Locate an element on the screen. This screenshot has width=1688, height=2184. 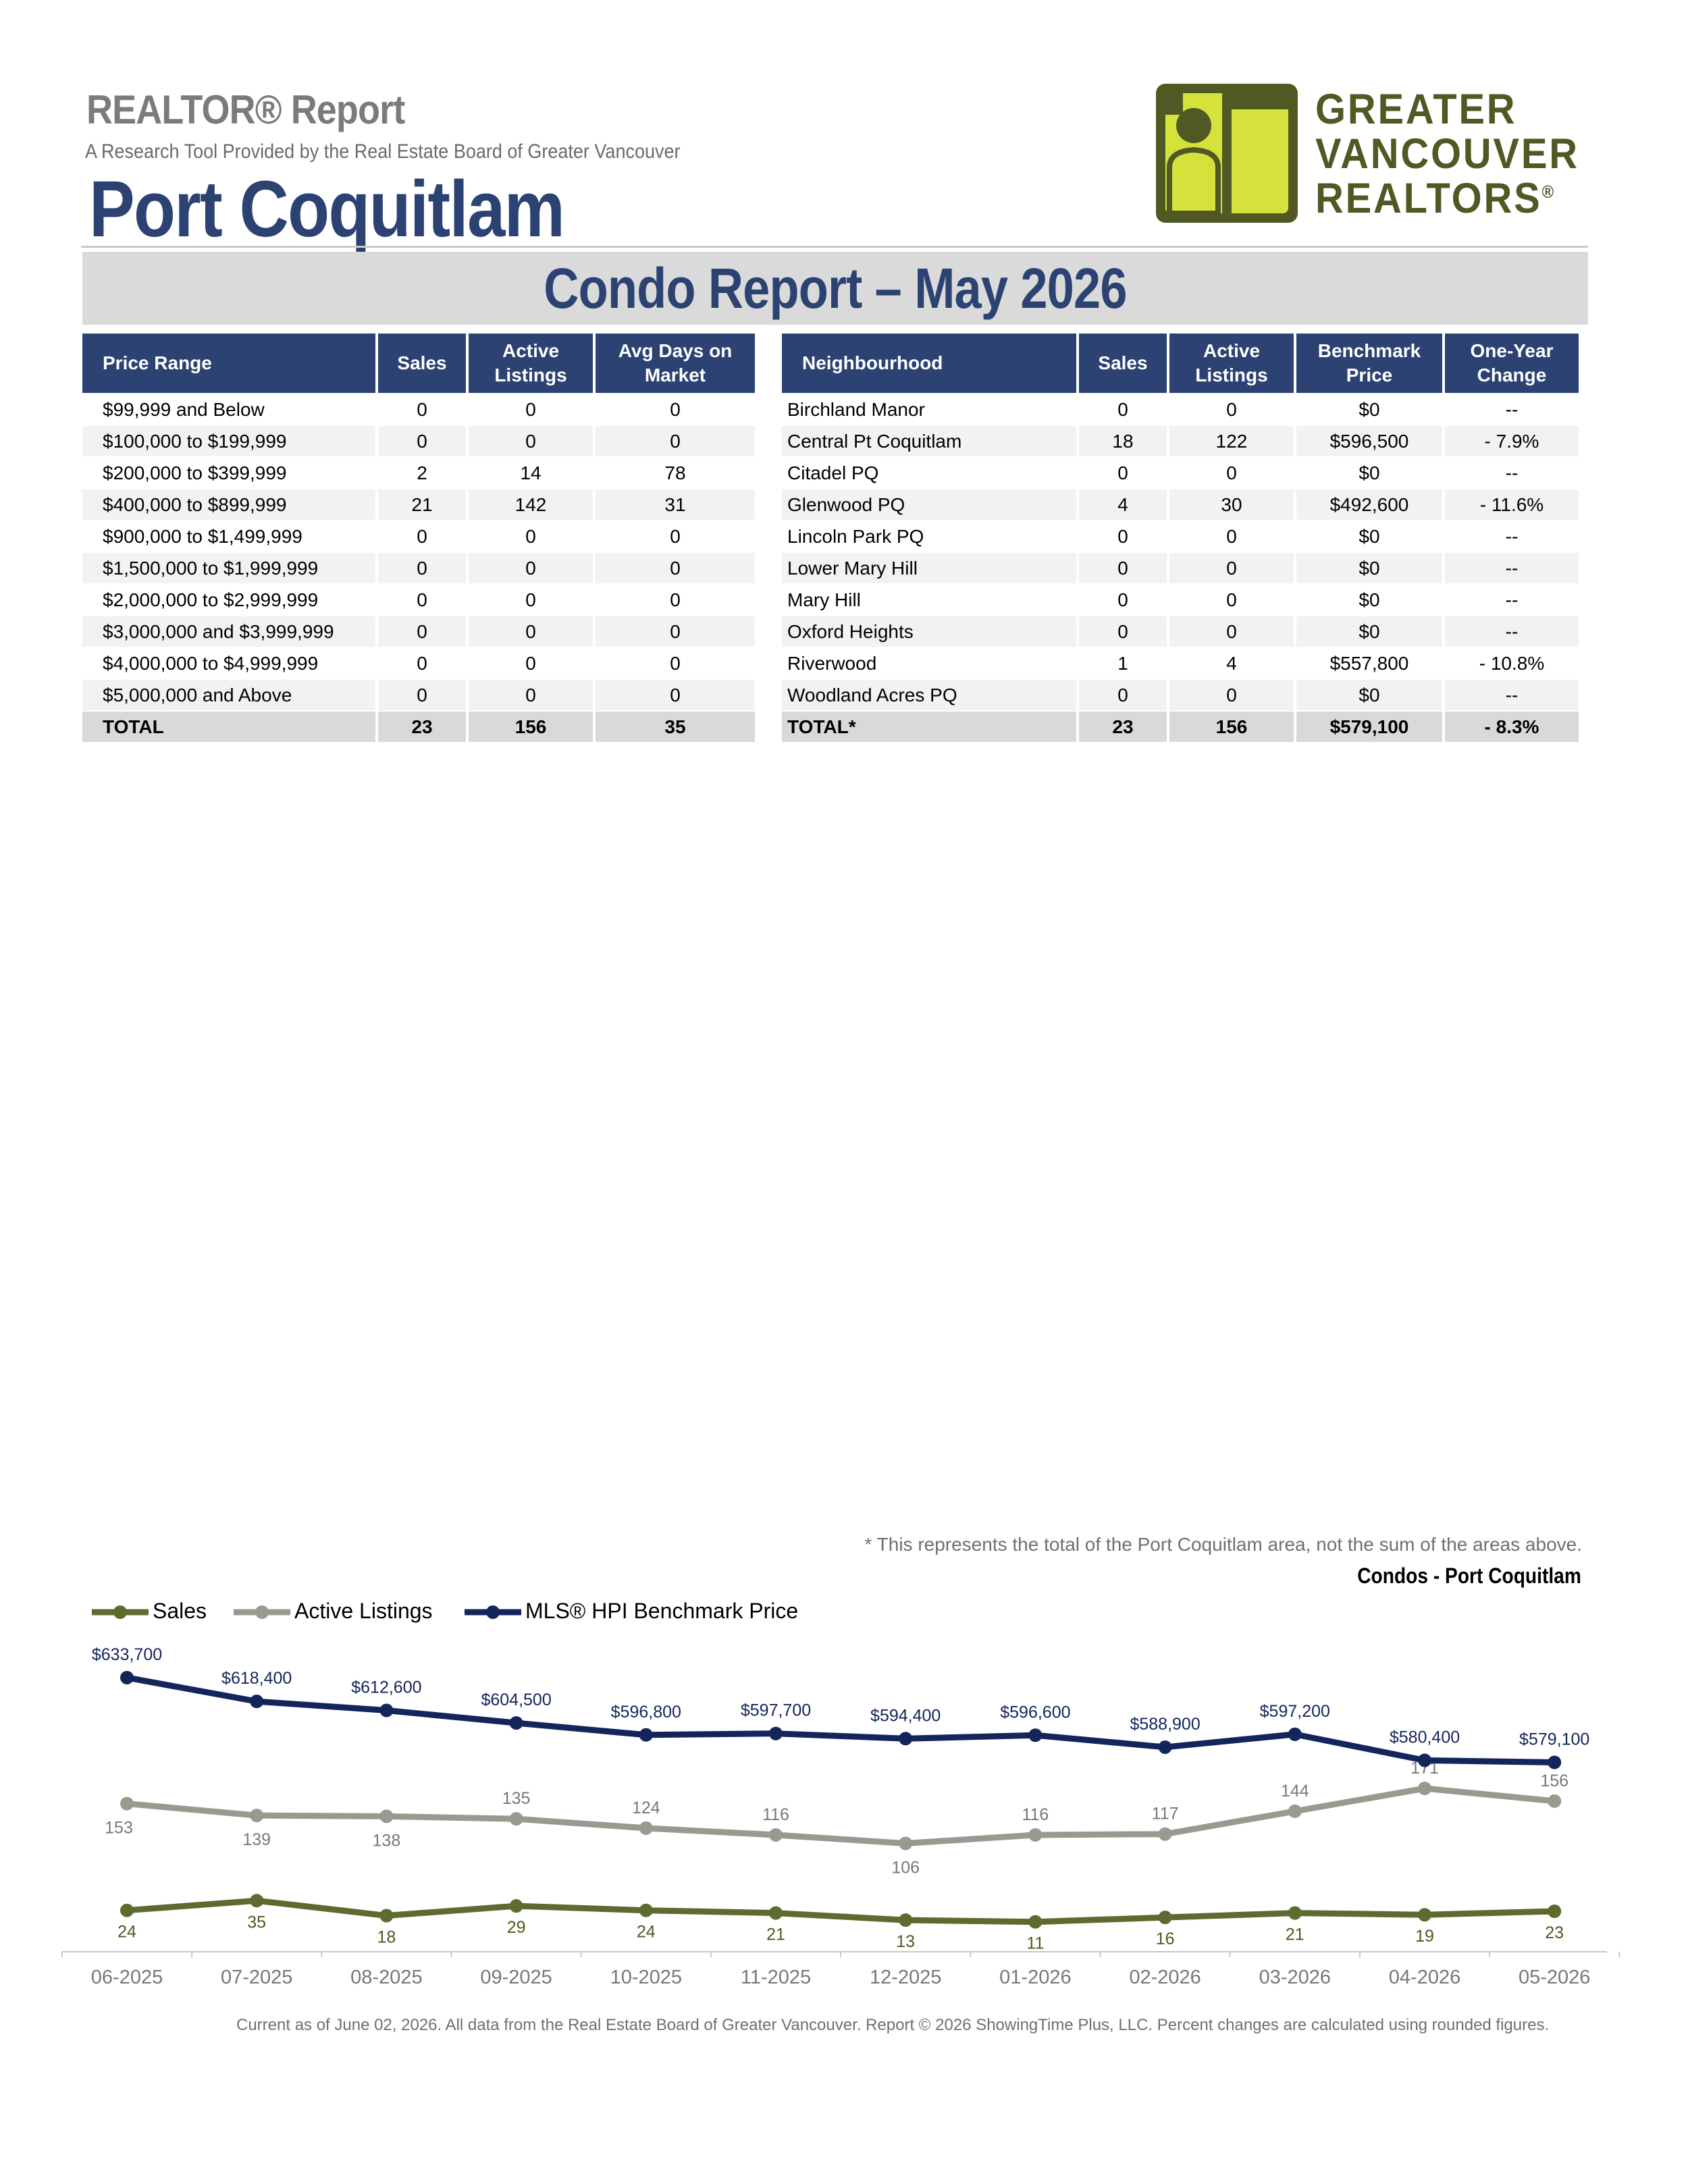
table-row: Lincoln Park PQ 0 0 $0 -- is located at coordinates (1181, 536).